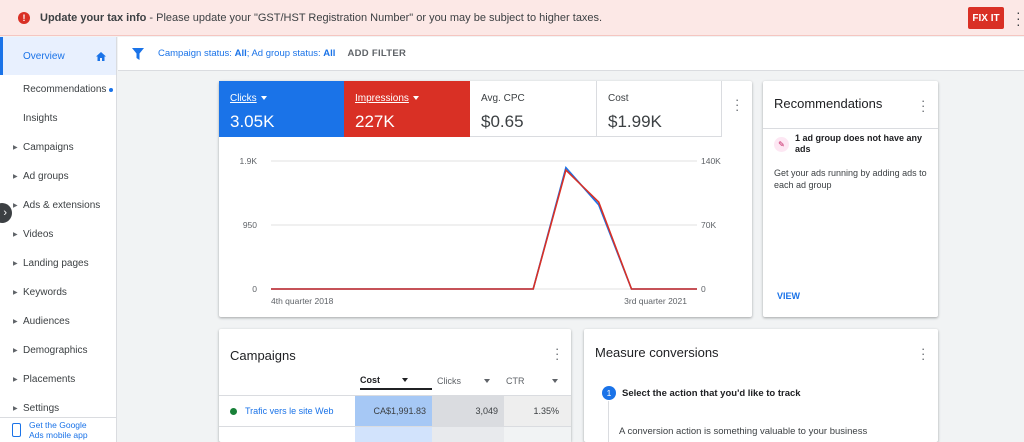 Image resolution: width=1024 pixels, height=442 pixels. I want to click on column-header-cost: Cost, so click(396, 381).